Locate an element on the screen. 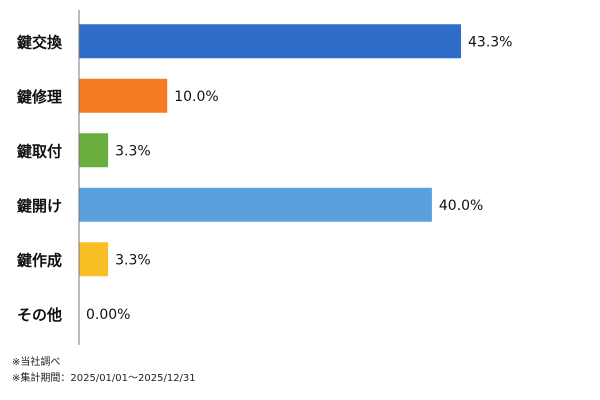  value-label: 43.3% is located at coordinates (490, 42).